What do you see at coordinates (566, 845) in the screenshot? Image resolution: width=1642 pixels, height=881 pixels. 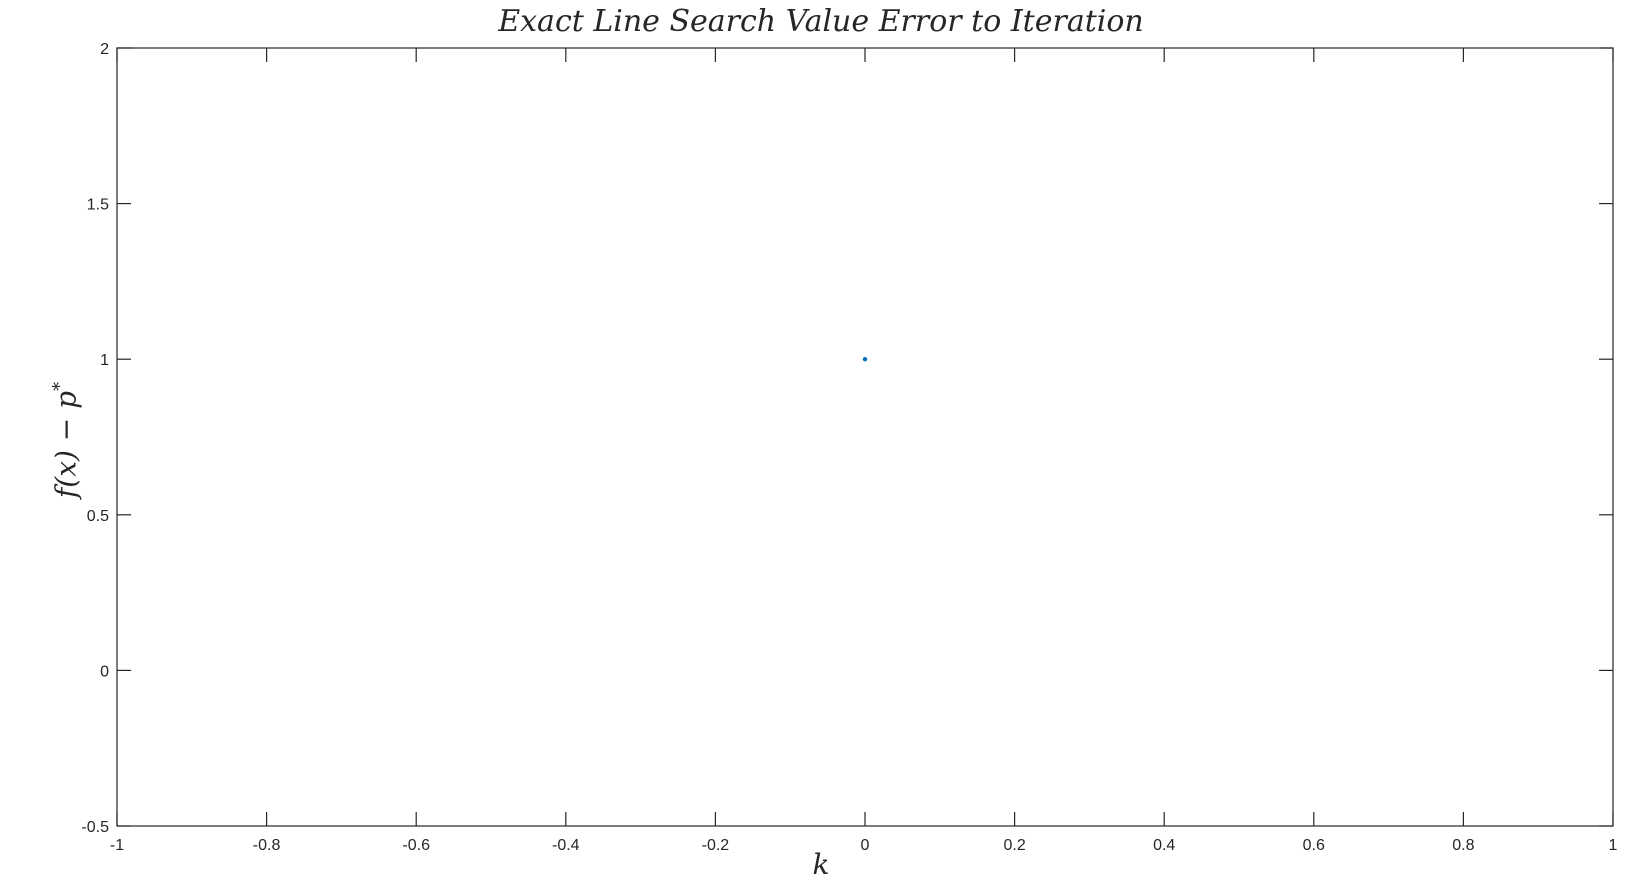 I see `x-tick-label: -0.4` at bounding box center [566, 845].